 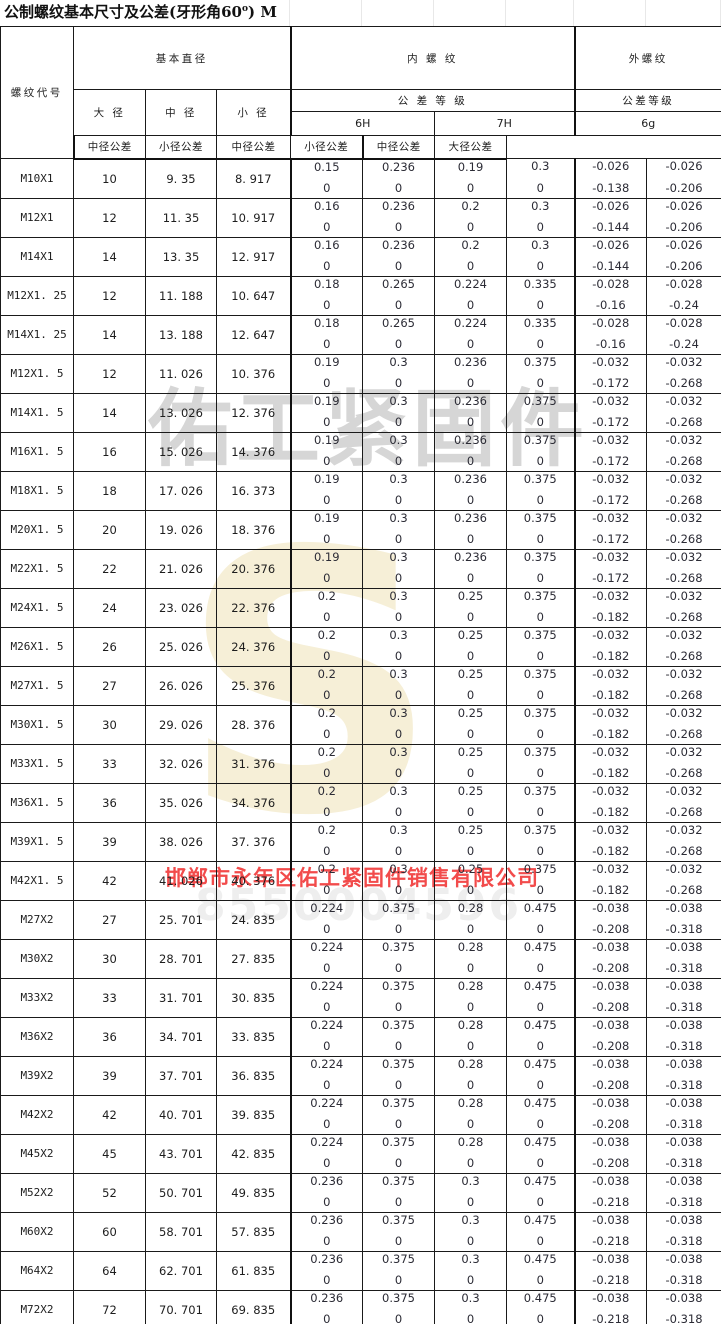 I want to click on cell-pitch: 11. 188, so click(x=181, y=295).